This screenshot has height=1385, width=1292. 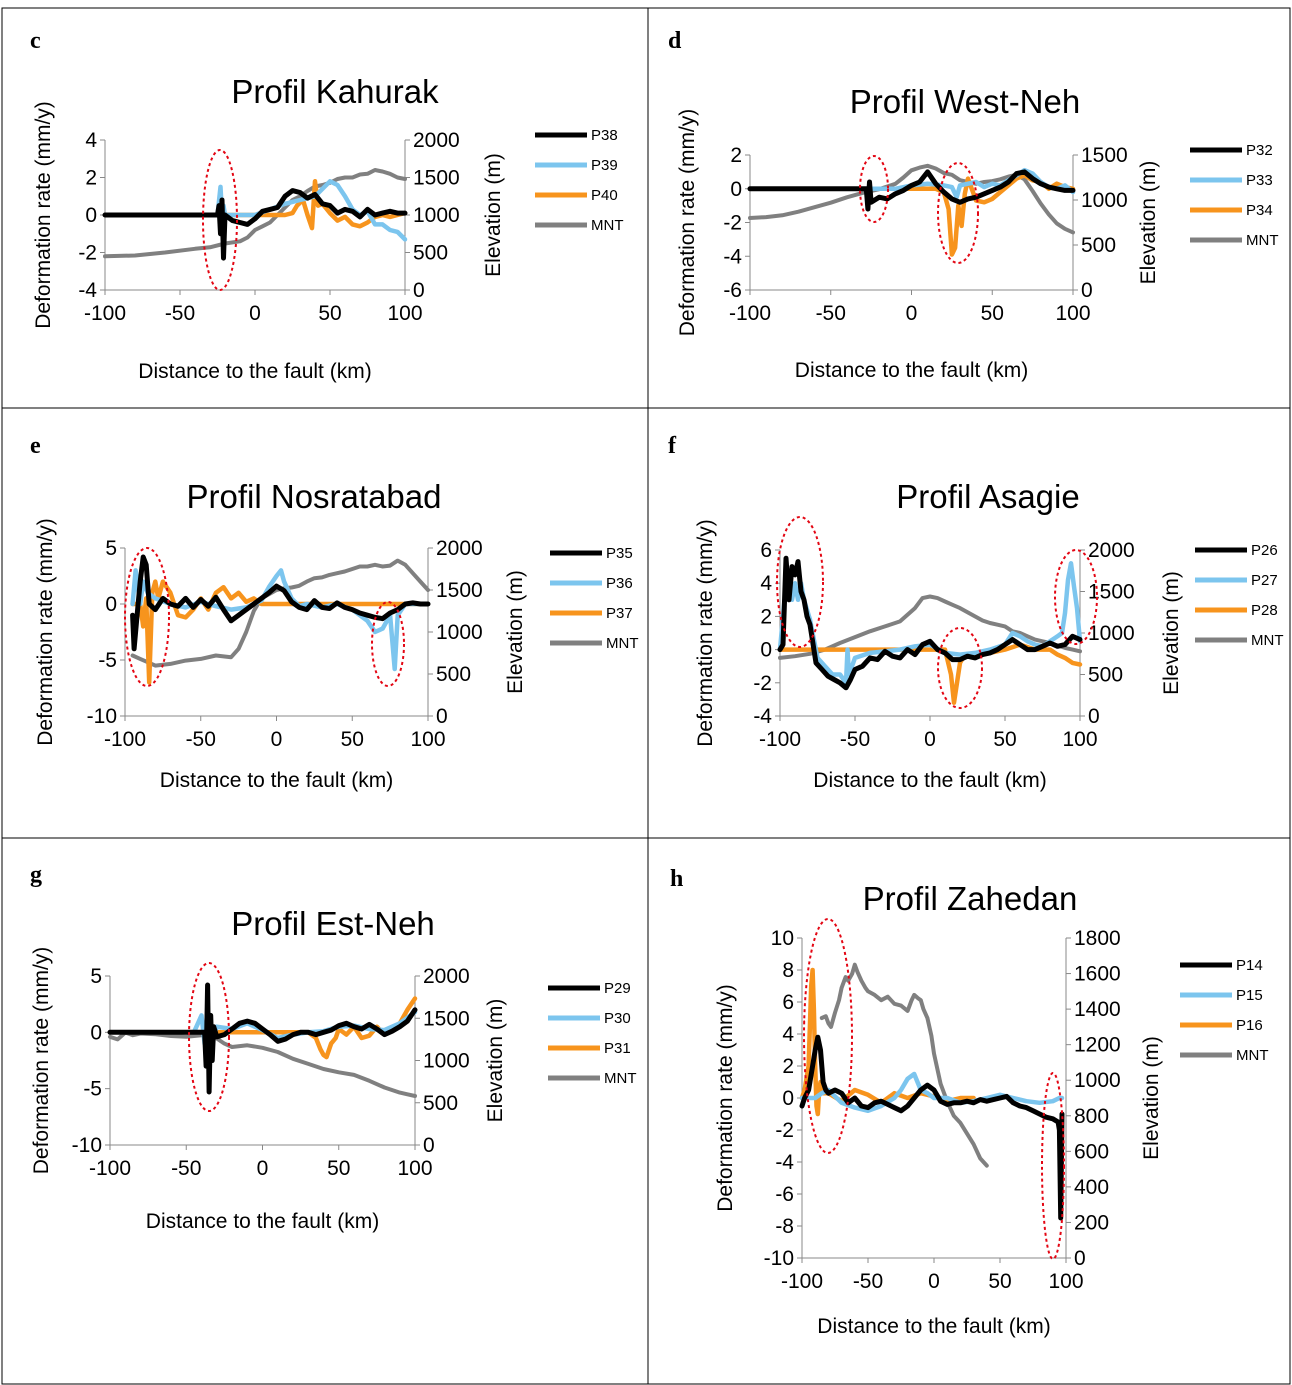 What do you see at coordinates (1249, 965) in the screenshot?
I see `legend-label: P14` at bounding box center [1249, 965].